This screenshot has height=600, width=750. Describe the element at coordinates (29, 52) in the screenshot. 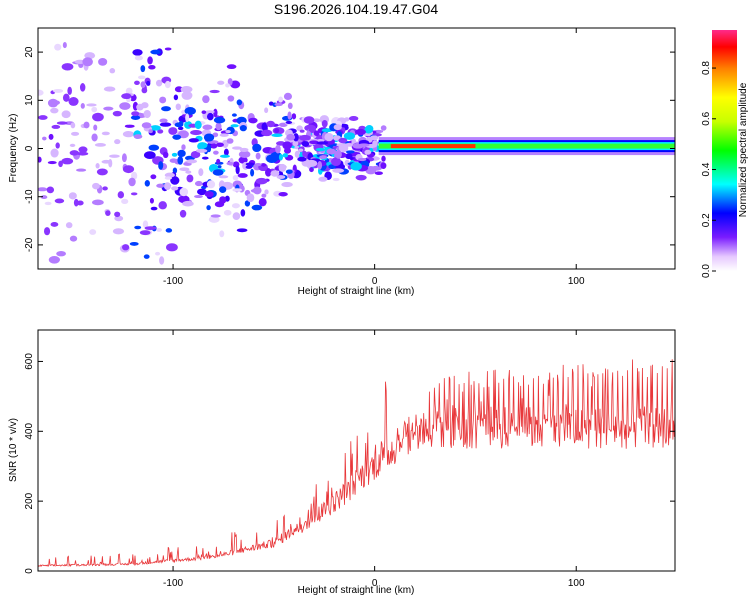

I see `y-tick-label: 20` at that location.